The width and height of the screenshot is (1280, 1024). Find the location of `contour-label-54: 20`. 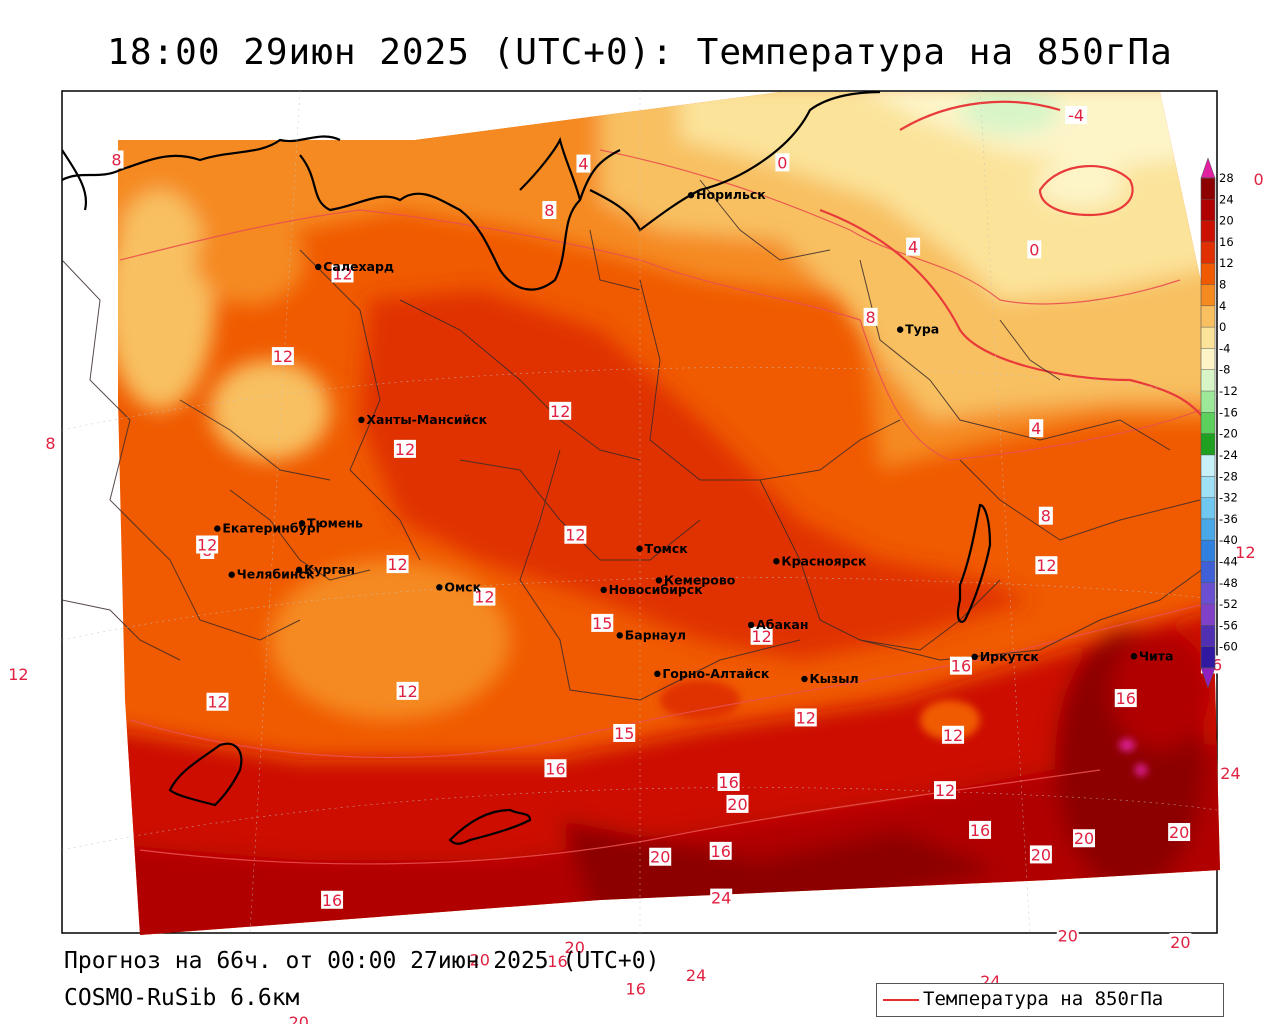

contour-label-54: 20 is located at coordinates (1180, 942).